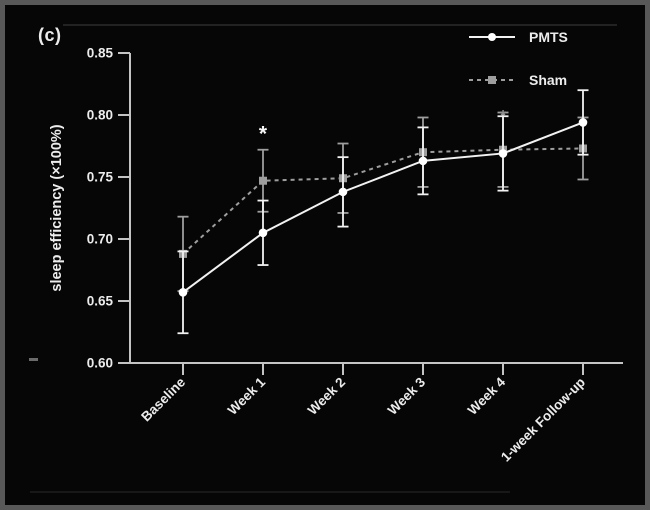 This screenshot has width=650, height=510. Describe the element at coordinates (100, 239) in the screenshot. I see `y-tick-label: 0.70` at that location.